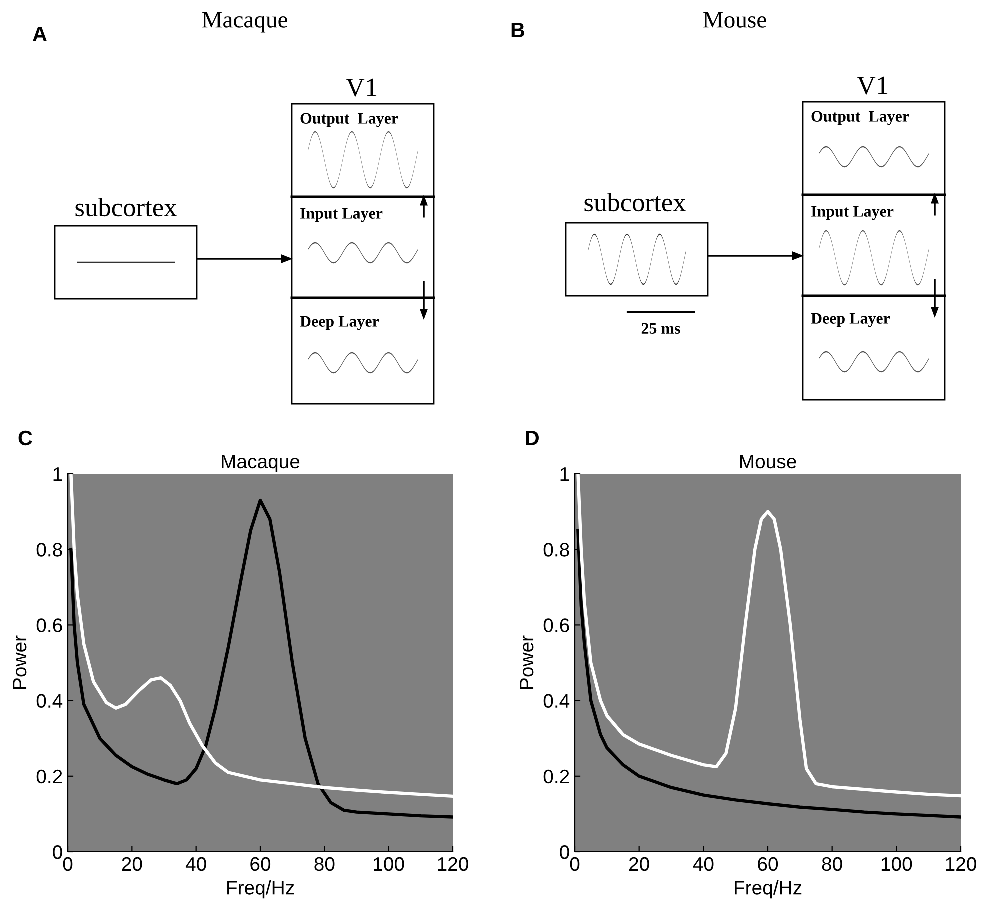 Image resolution: width=987 pixels, height=908 pixels. What do you see at coordinates (25, 438) in the screenshot?
I see `text: C` at bounding box center [25, 438].